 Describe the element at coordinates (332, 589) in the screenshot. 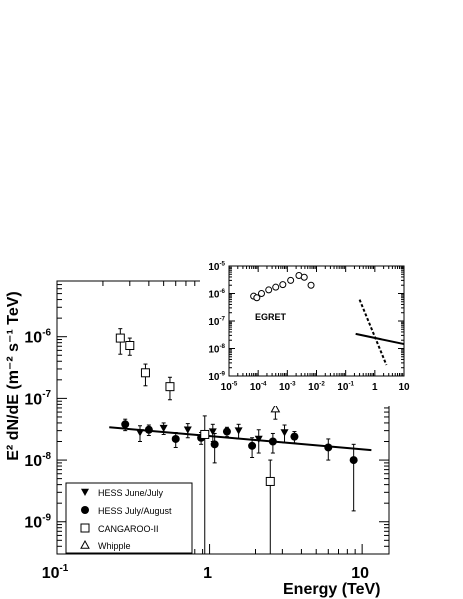

I see `x-axis-label: Energy (TeV)` at that location.